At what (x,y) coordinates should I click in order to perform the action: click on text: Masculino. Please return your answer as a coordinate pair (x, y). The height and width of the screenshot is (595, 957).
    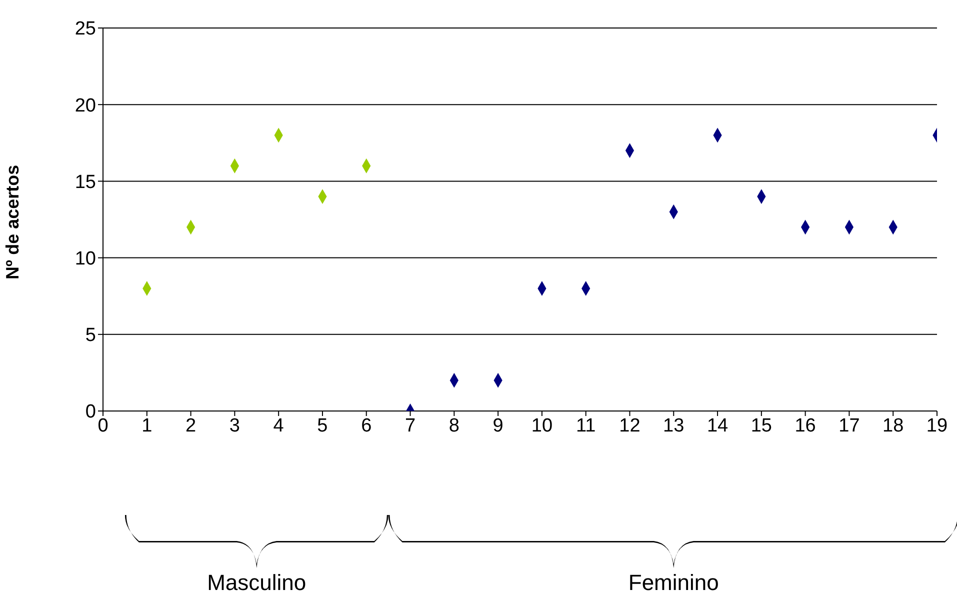
    Looking at the image, I should click on (256, 582).